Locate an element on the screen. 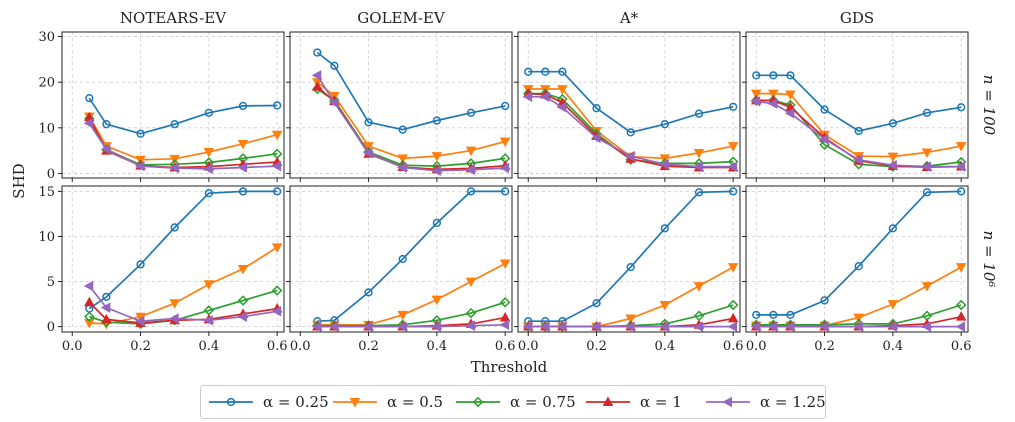 This screenshot has width=1015, height=422. row-label: n = 100 is located at coordinates (989, 105).